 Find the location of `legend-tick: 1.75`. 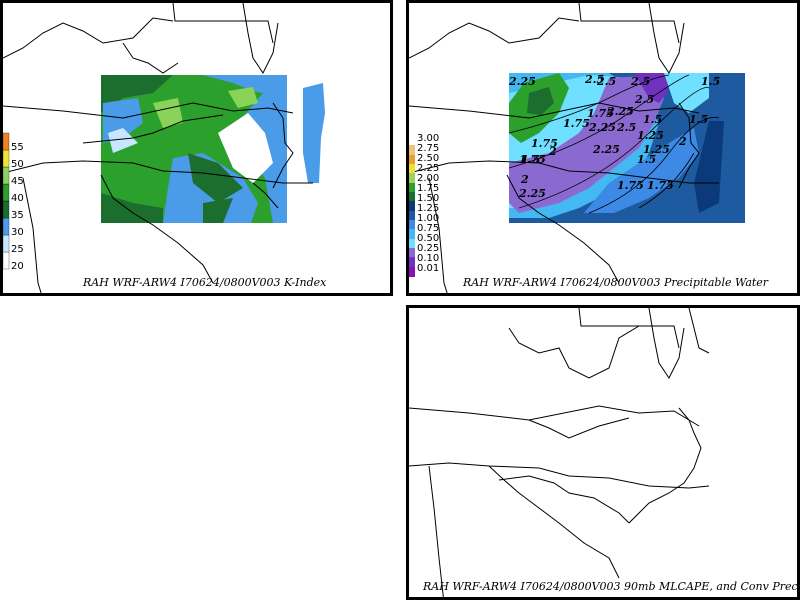

legend-tick: 1.75 is located at coordinates (428, 188).